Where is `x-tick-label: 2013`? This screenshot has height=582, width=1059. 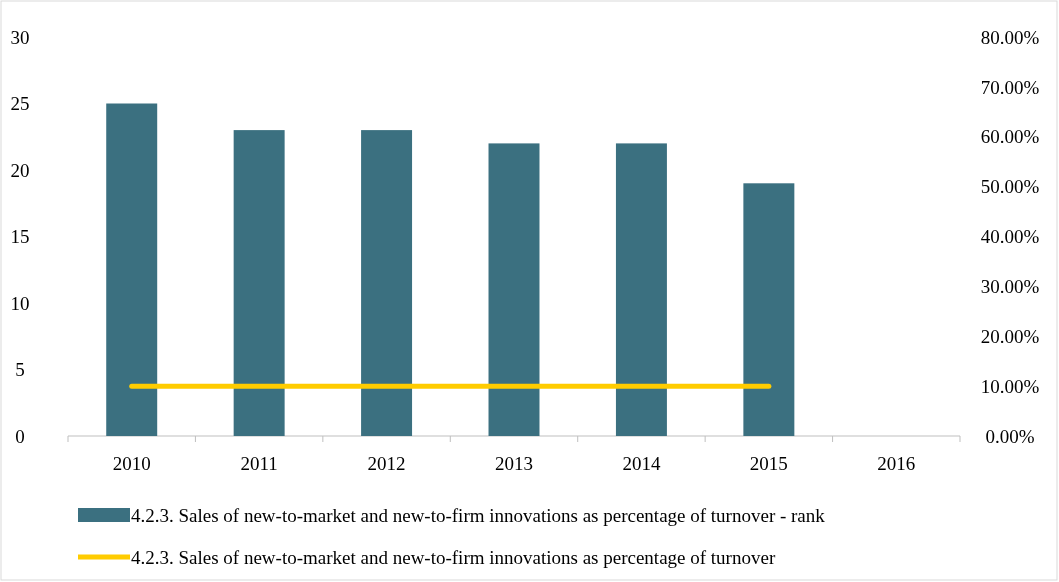 x-tick-label: 2013 is located at coordinates (514, 463).